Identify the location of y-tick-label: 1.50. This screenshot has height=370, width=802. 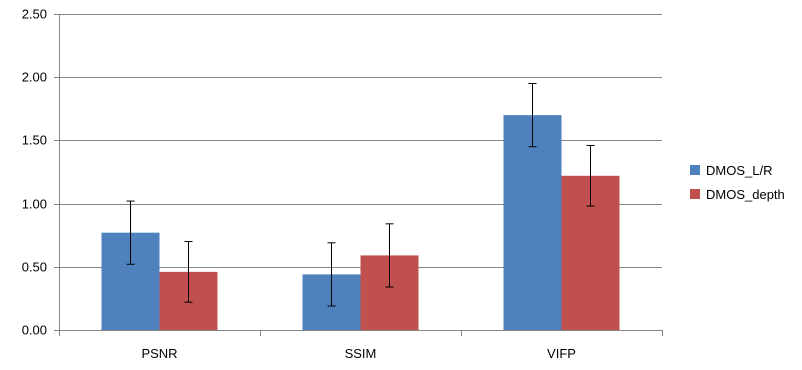
(34, 140).